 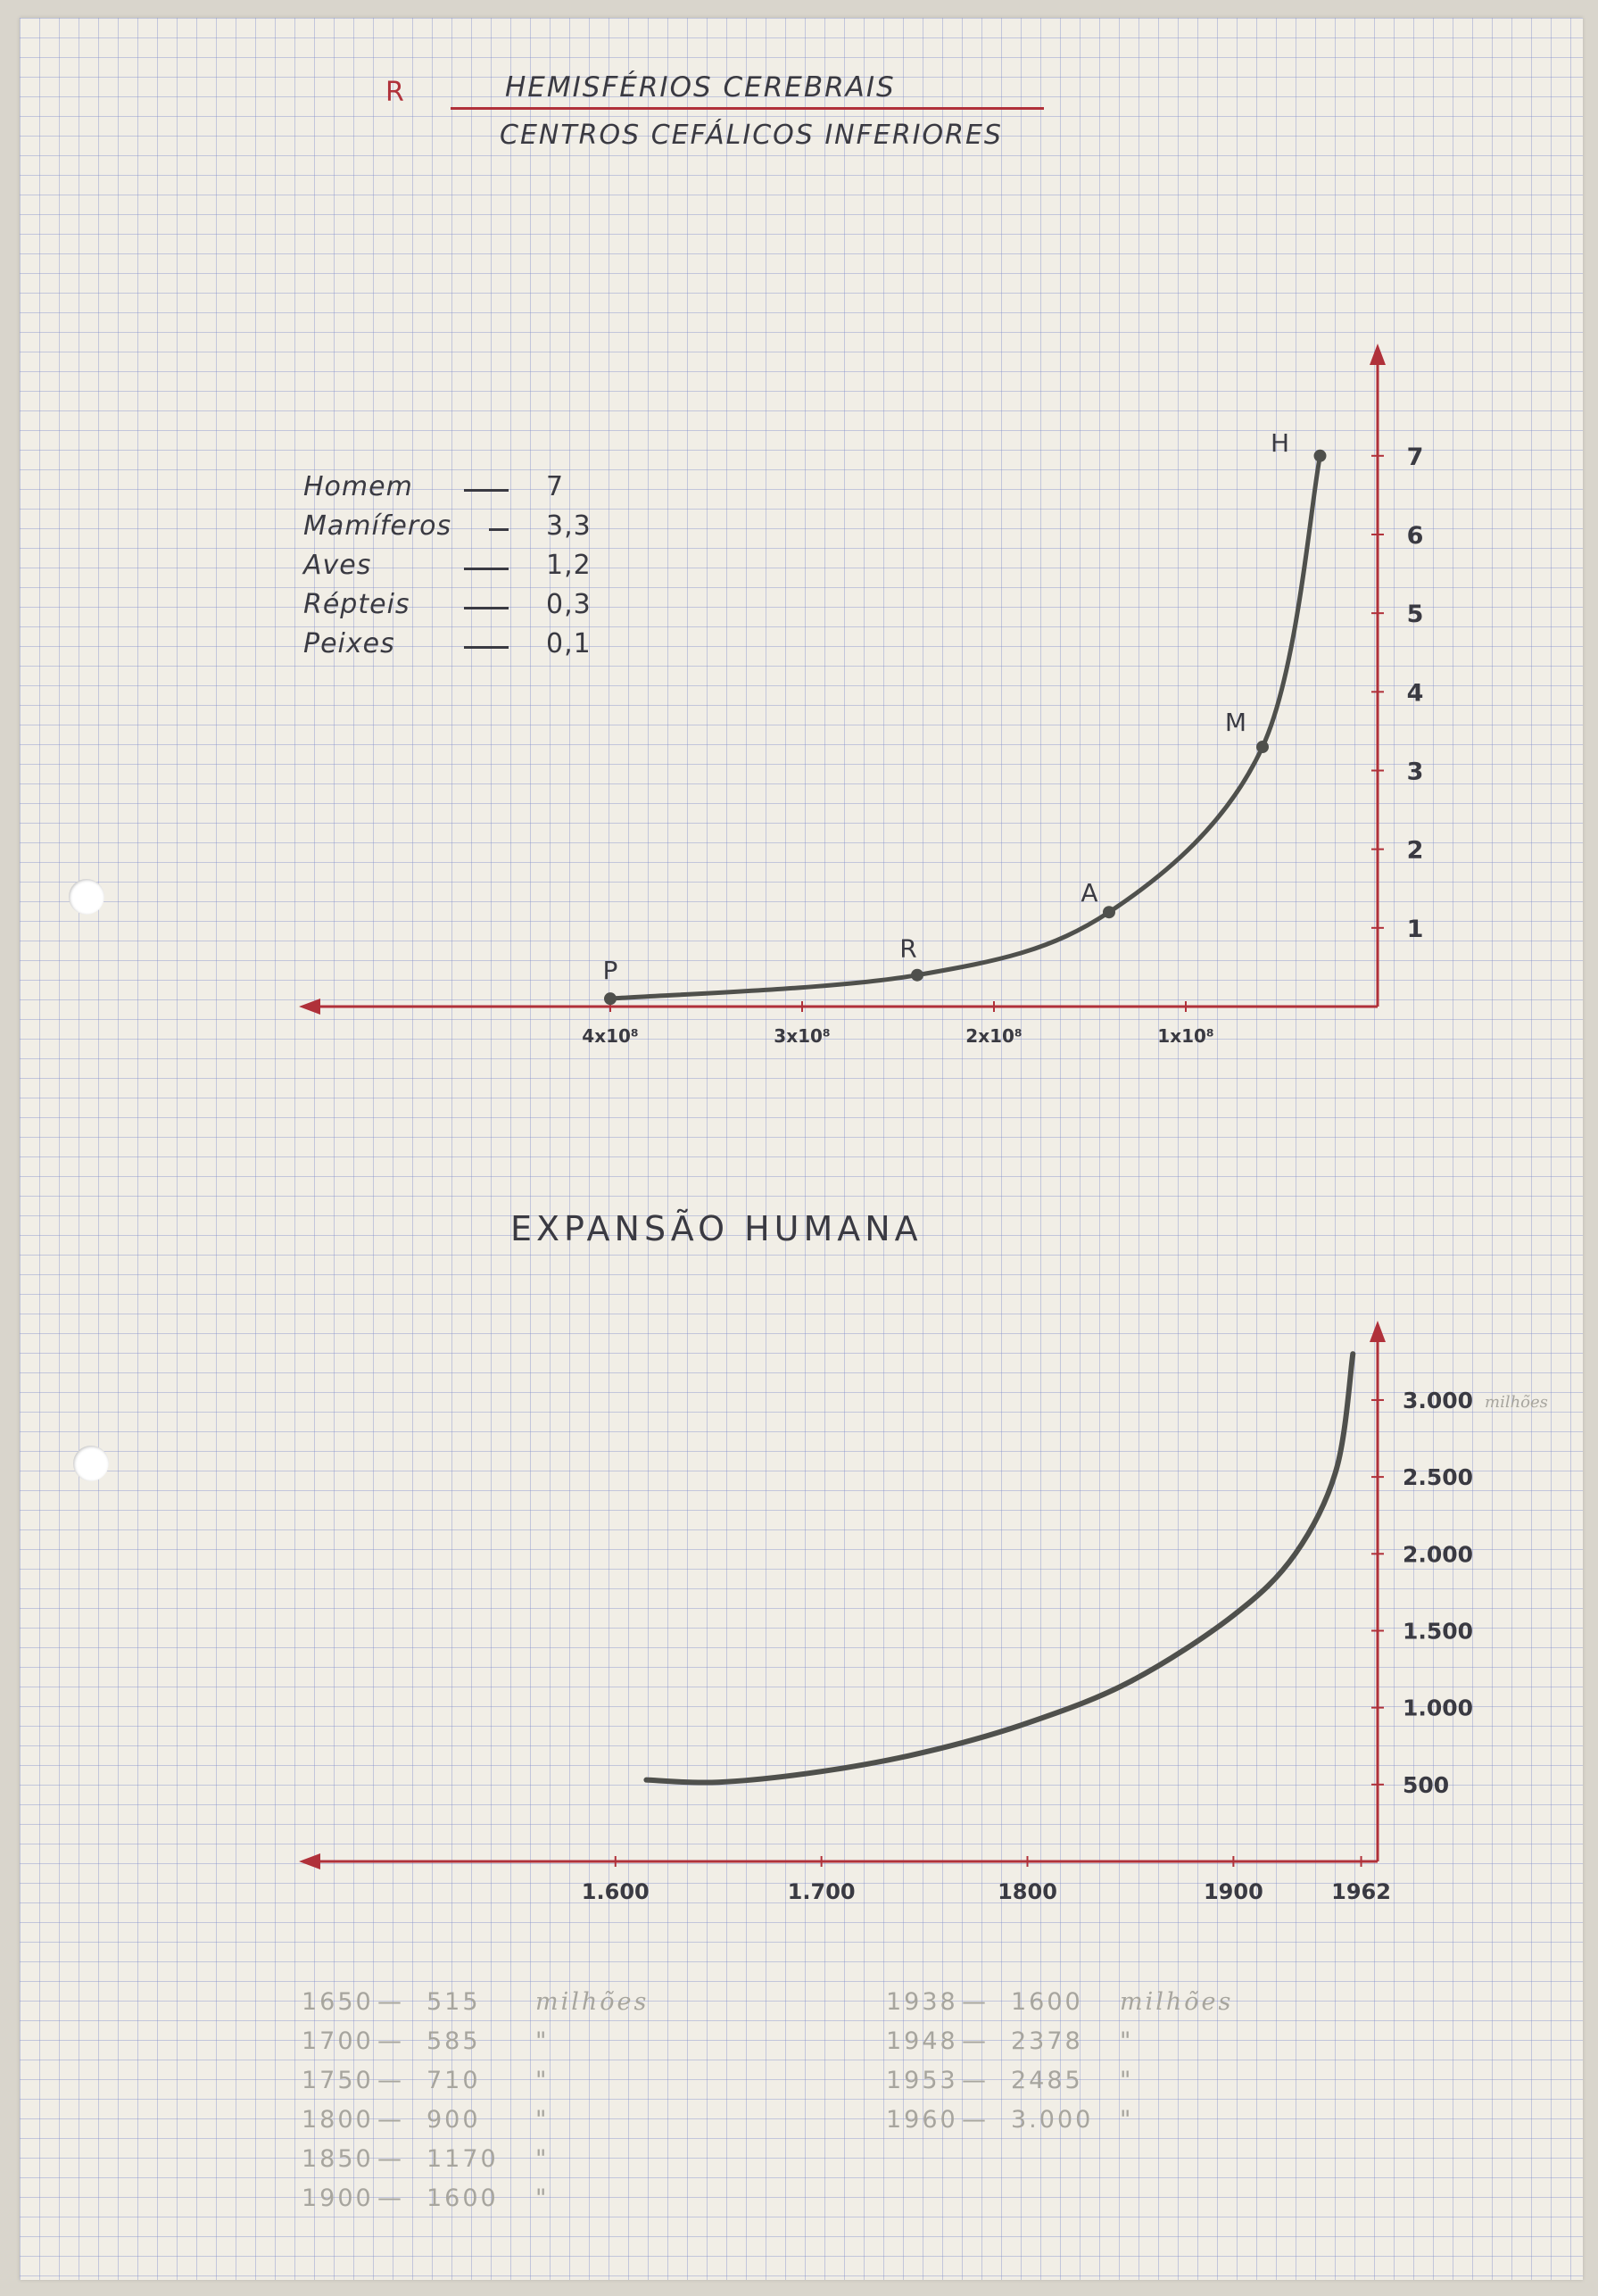 What do you see at coordinates (994, 1036) in the screenshot?
I see `chart1-x-tick-label-2: 2x10⁸` at bounding box center [994, 1036].